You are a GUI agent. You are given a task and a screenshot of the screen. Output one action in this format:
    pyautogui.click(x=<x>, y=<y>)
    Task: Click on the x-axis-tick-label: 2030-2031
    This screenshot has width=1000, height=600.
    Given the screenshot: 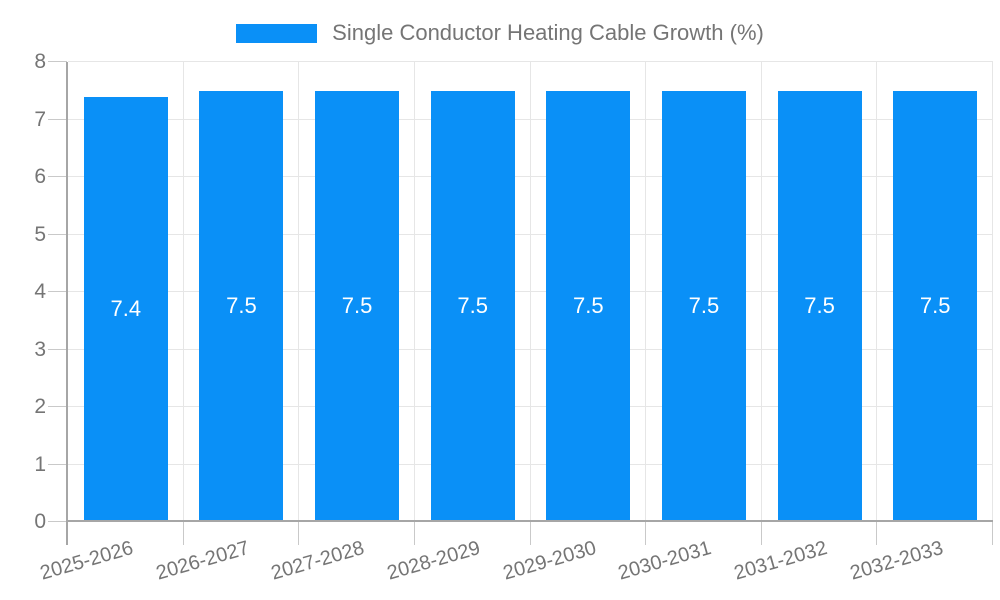 What is the action you would take?
    pyautogui.click(x=665, y=561)
    